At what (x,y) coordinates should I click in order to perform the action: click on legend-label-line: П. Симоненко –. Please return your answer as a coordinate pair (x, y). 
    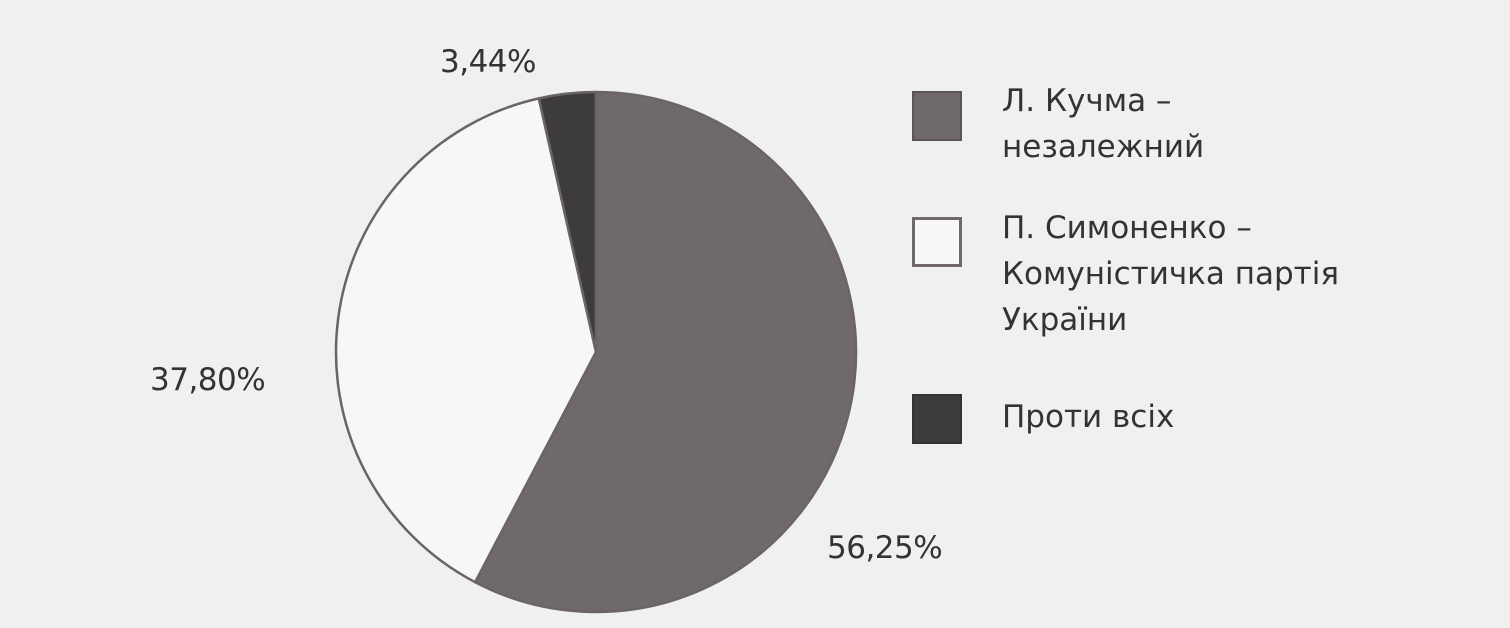
    Looking at the image, I should click on (1127, 228).